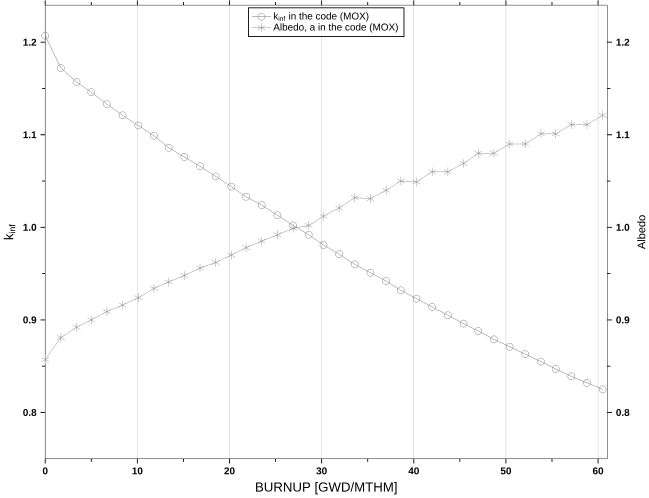  What do you see at coordinates (623, 42) in the screenshot?
I see `y2-tick-label: 1.2` at bounding box center [623, 42].